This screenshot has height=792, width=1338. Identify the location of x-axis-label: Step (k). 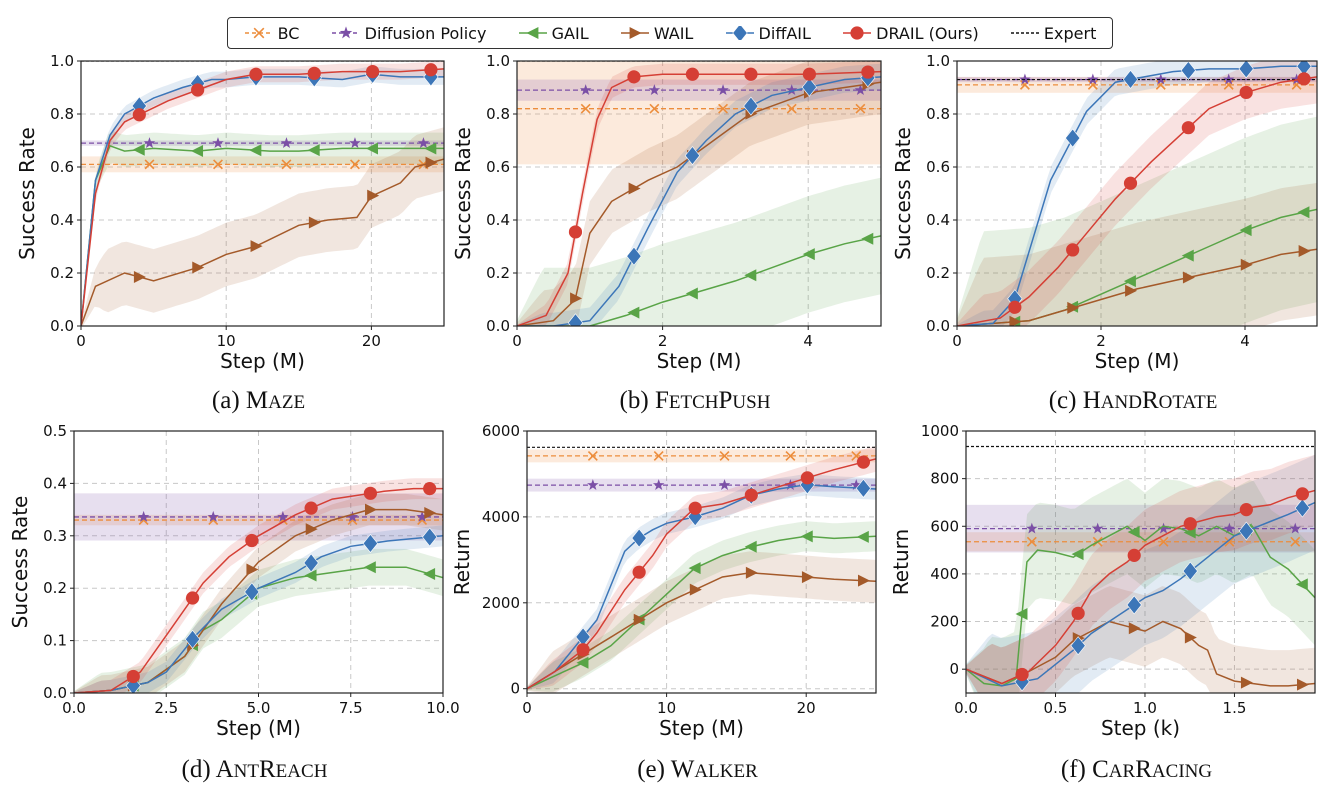
(1140, 728).